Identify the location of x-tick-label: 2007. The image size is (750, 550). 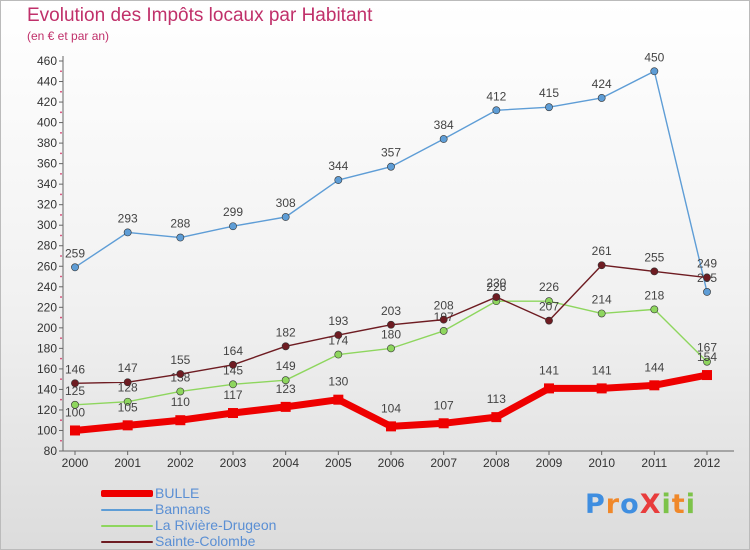
(443, 463).